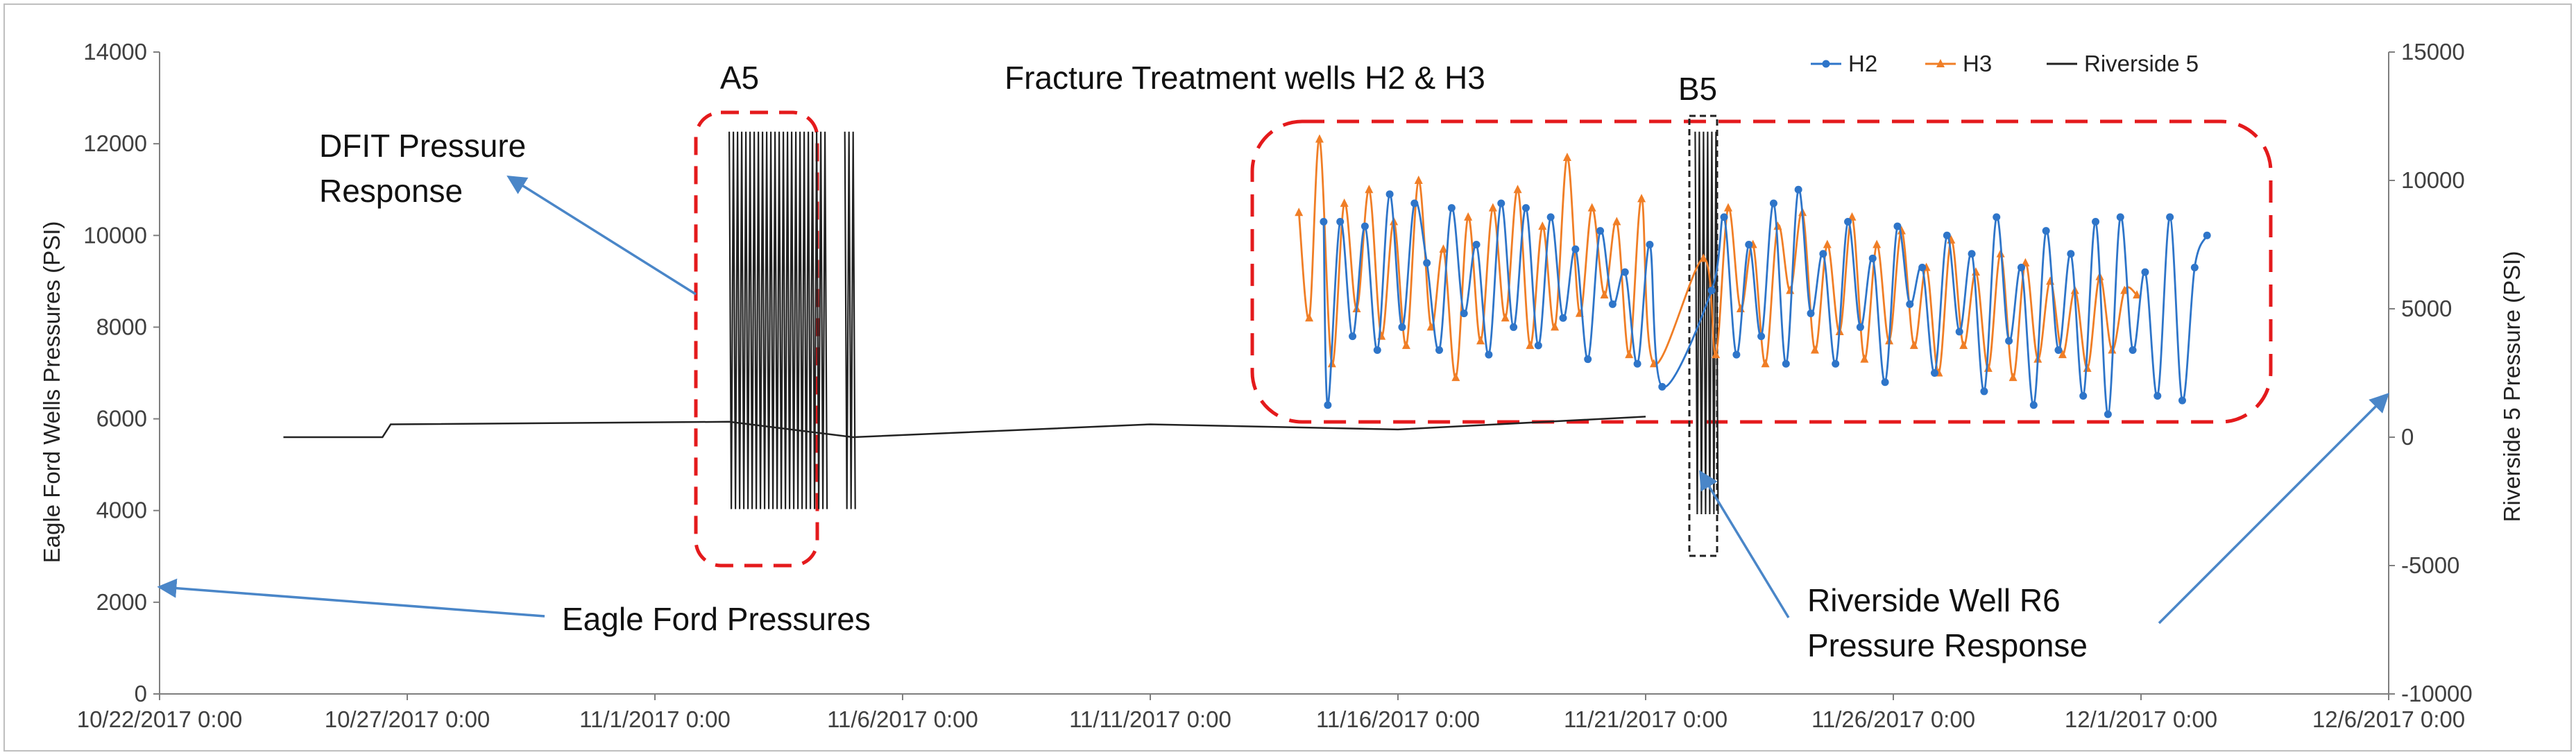 The image size is (2576, 755). Describe the element at coordinates (115, 143) in the screenshot. I see `y-tick-label: 12000` at that location.